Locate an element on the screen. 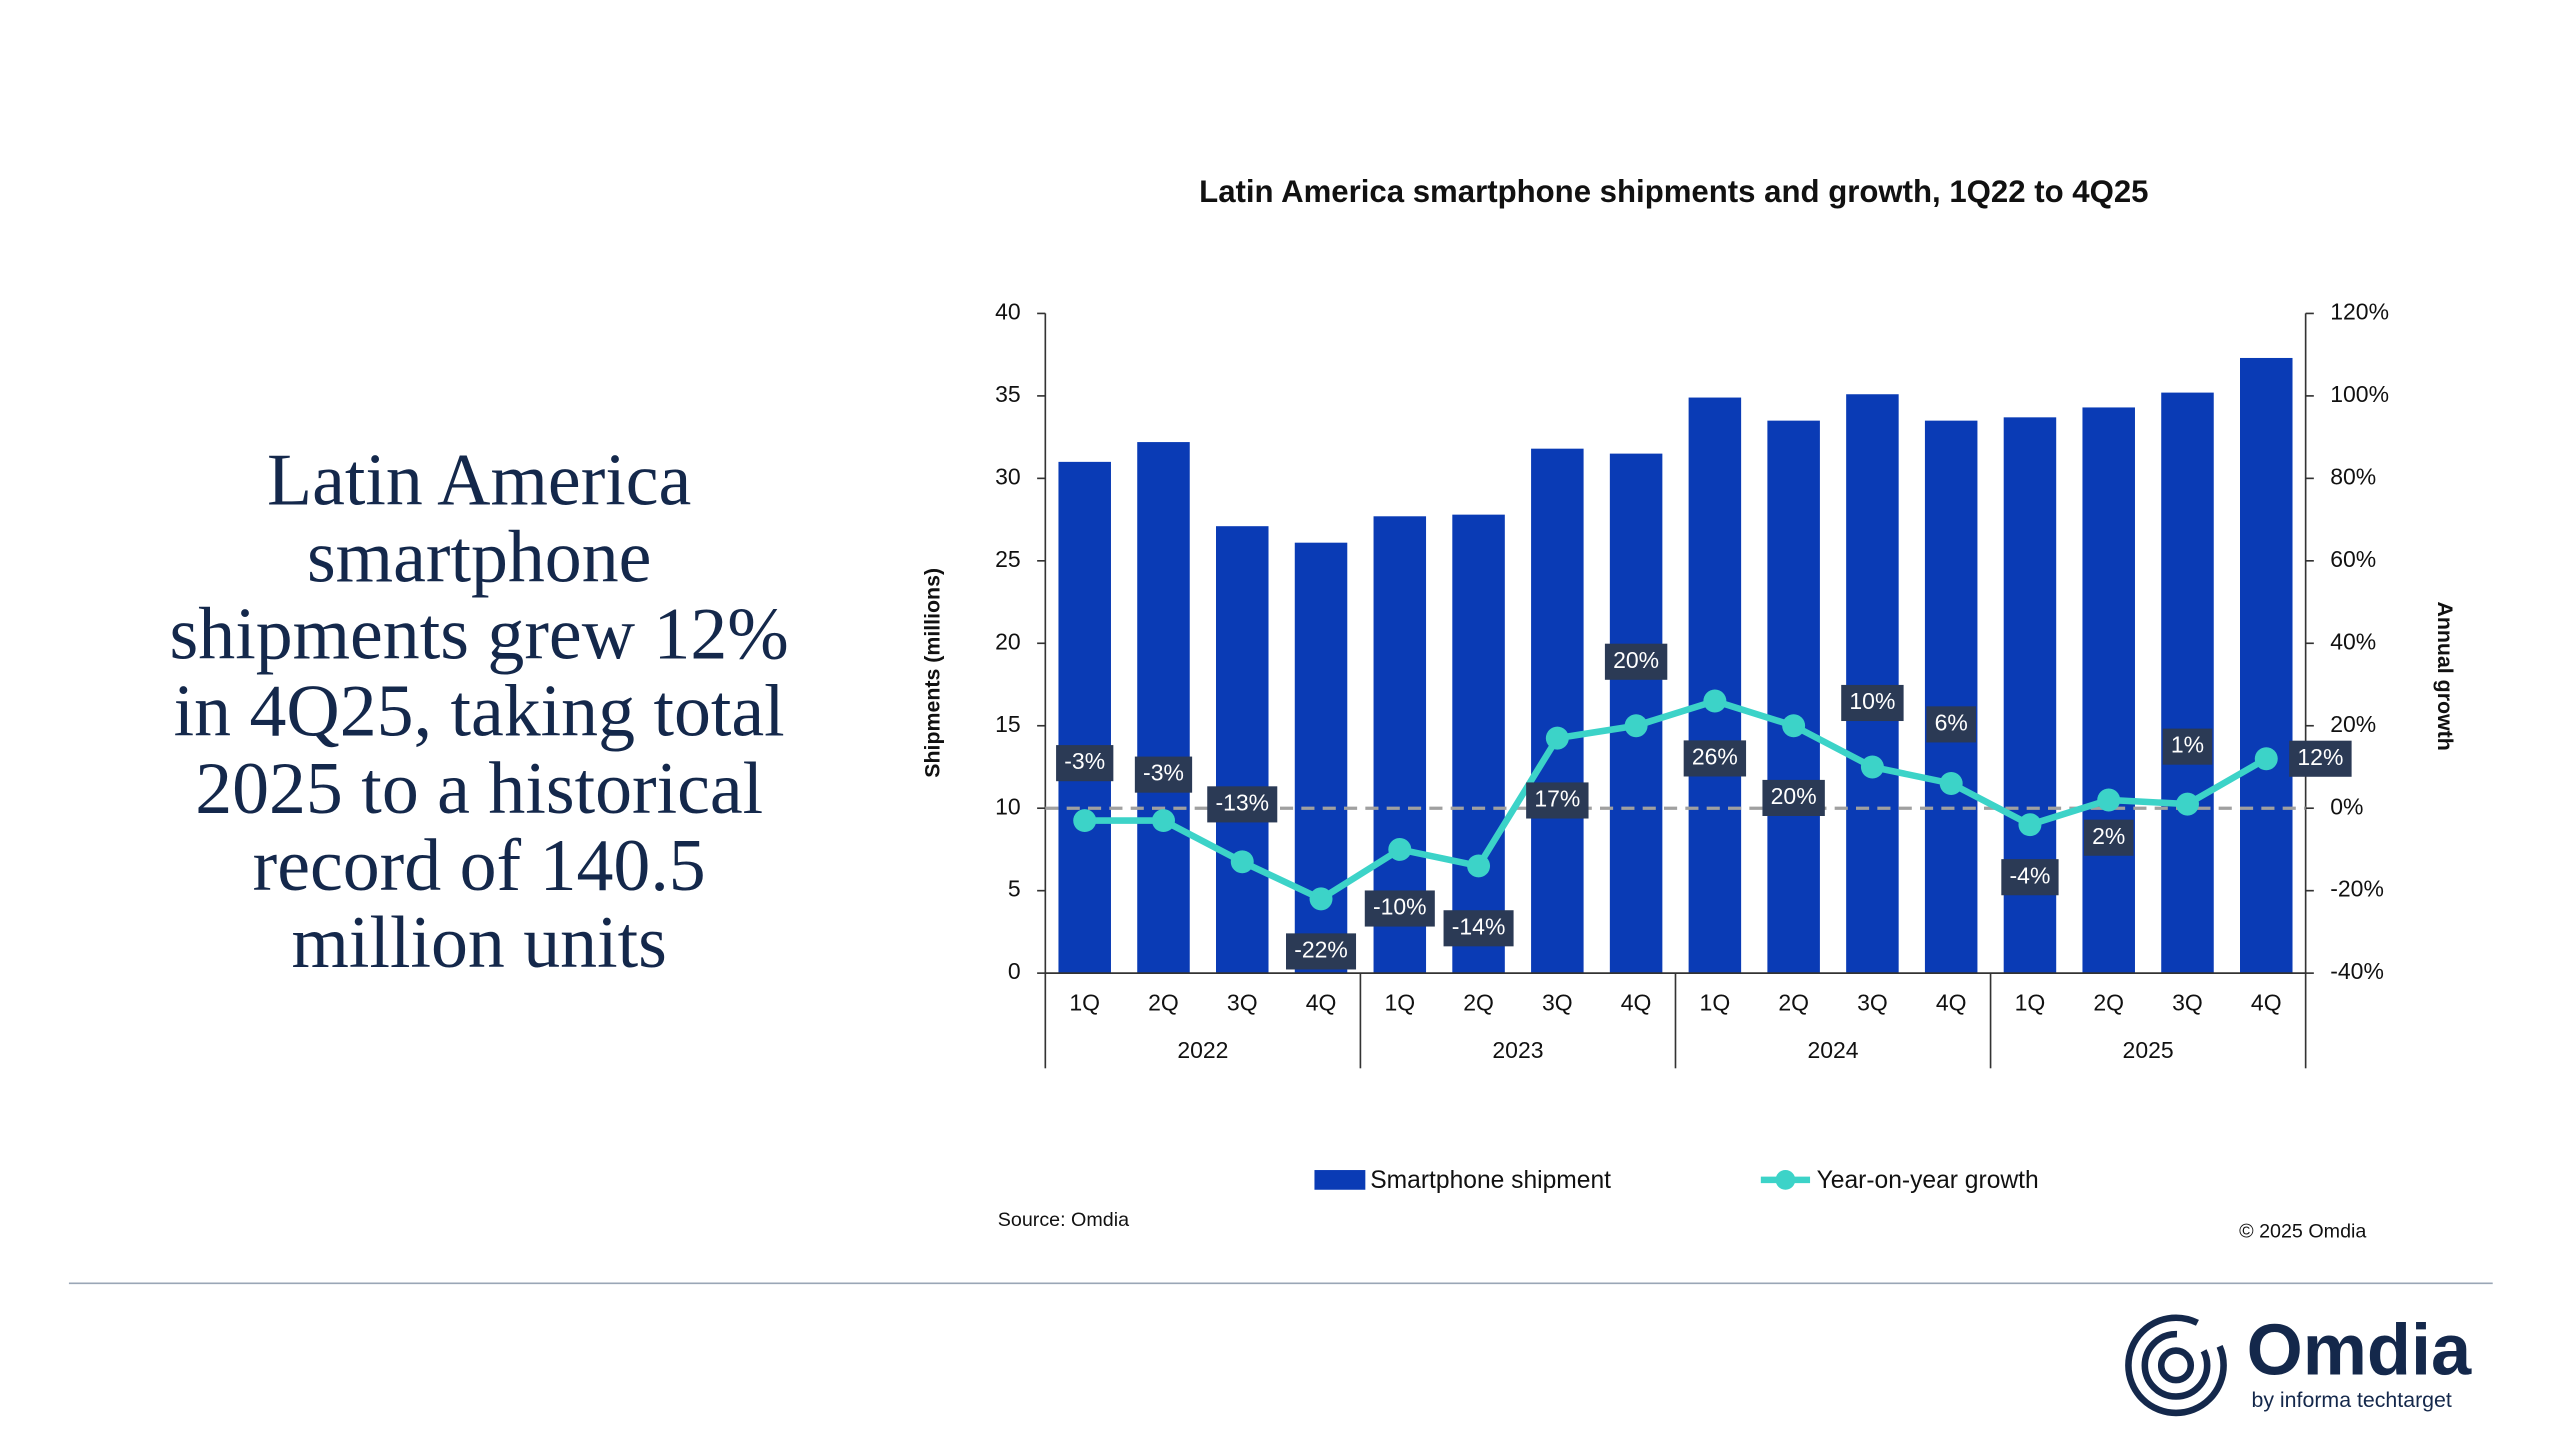 This screenshot has height=1440, width=2560. y2-tick-label: -40% is located at coordinates (2357, 971).